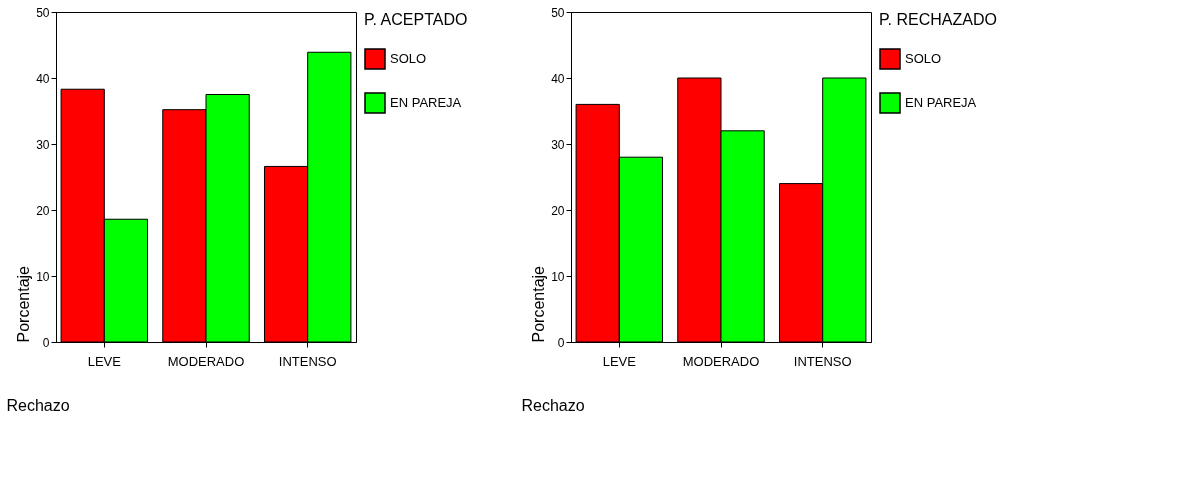  I want to click on legend-title: P. ACEPTADO, so click(416, 19).